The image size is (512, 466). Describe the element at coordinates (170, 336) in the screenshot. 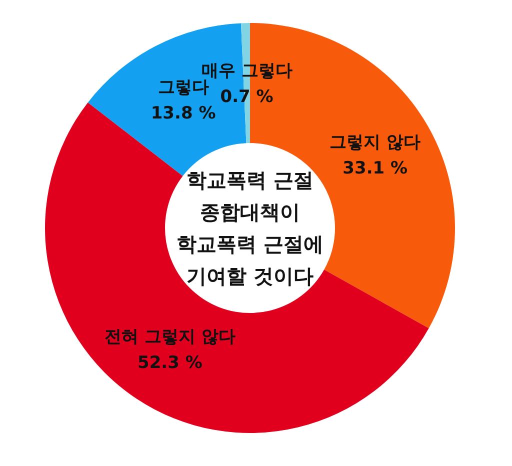

I see `slice-label: 전혀 그렇지 않다` at that location.